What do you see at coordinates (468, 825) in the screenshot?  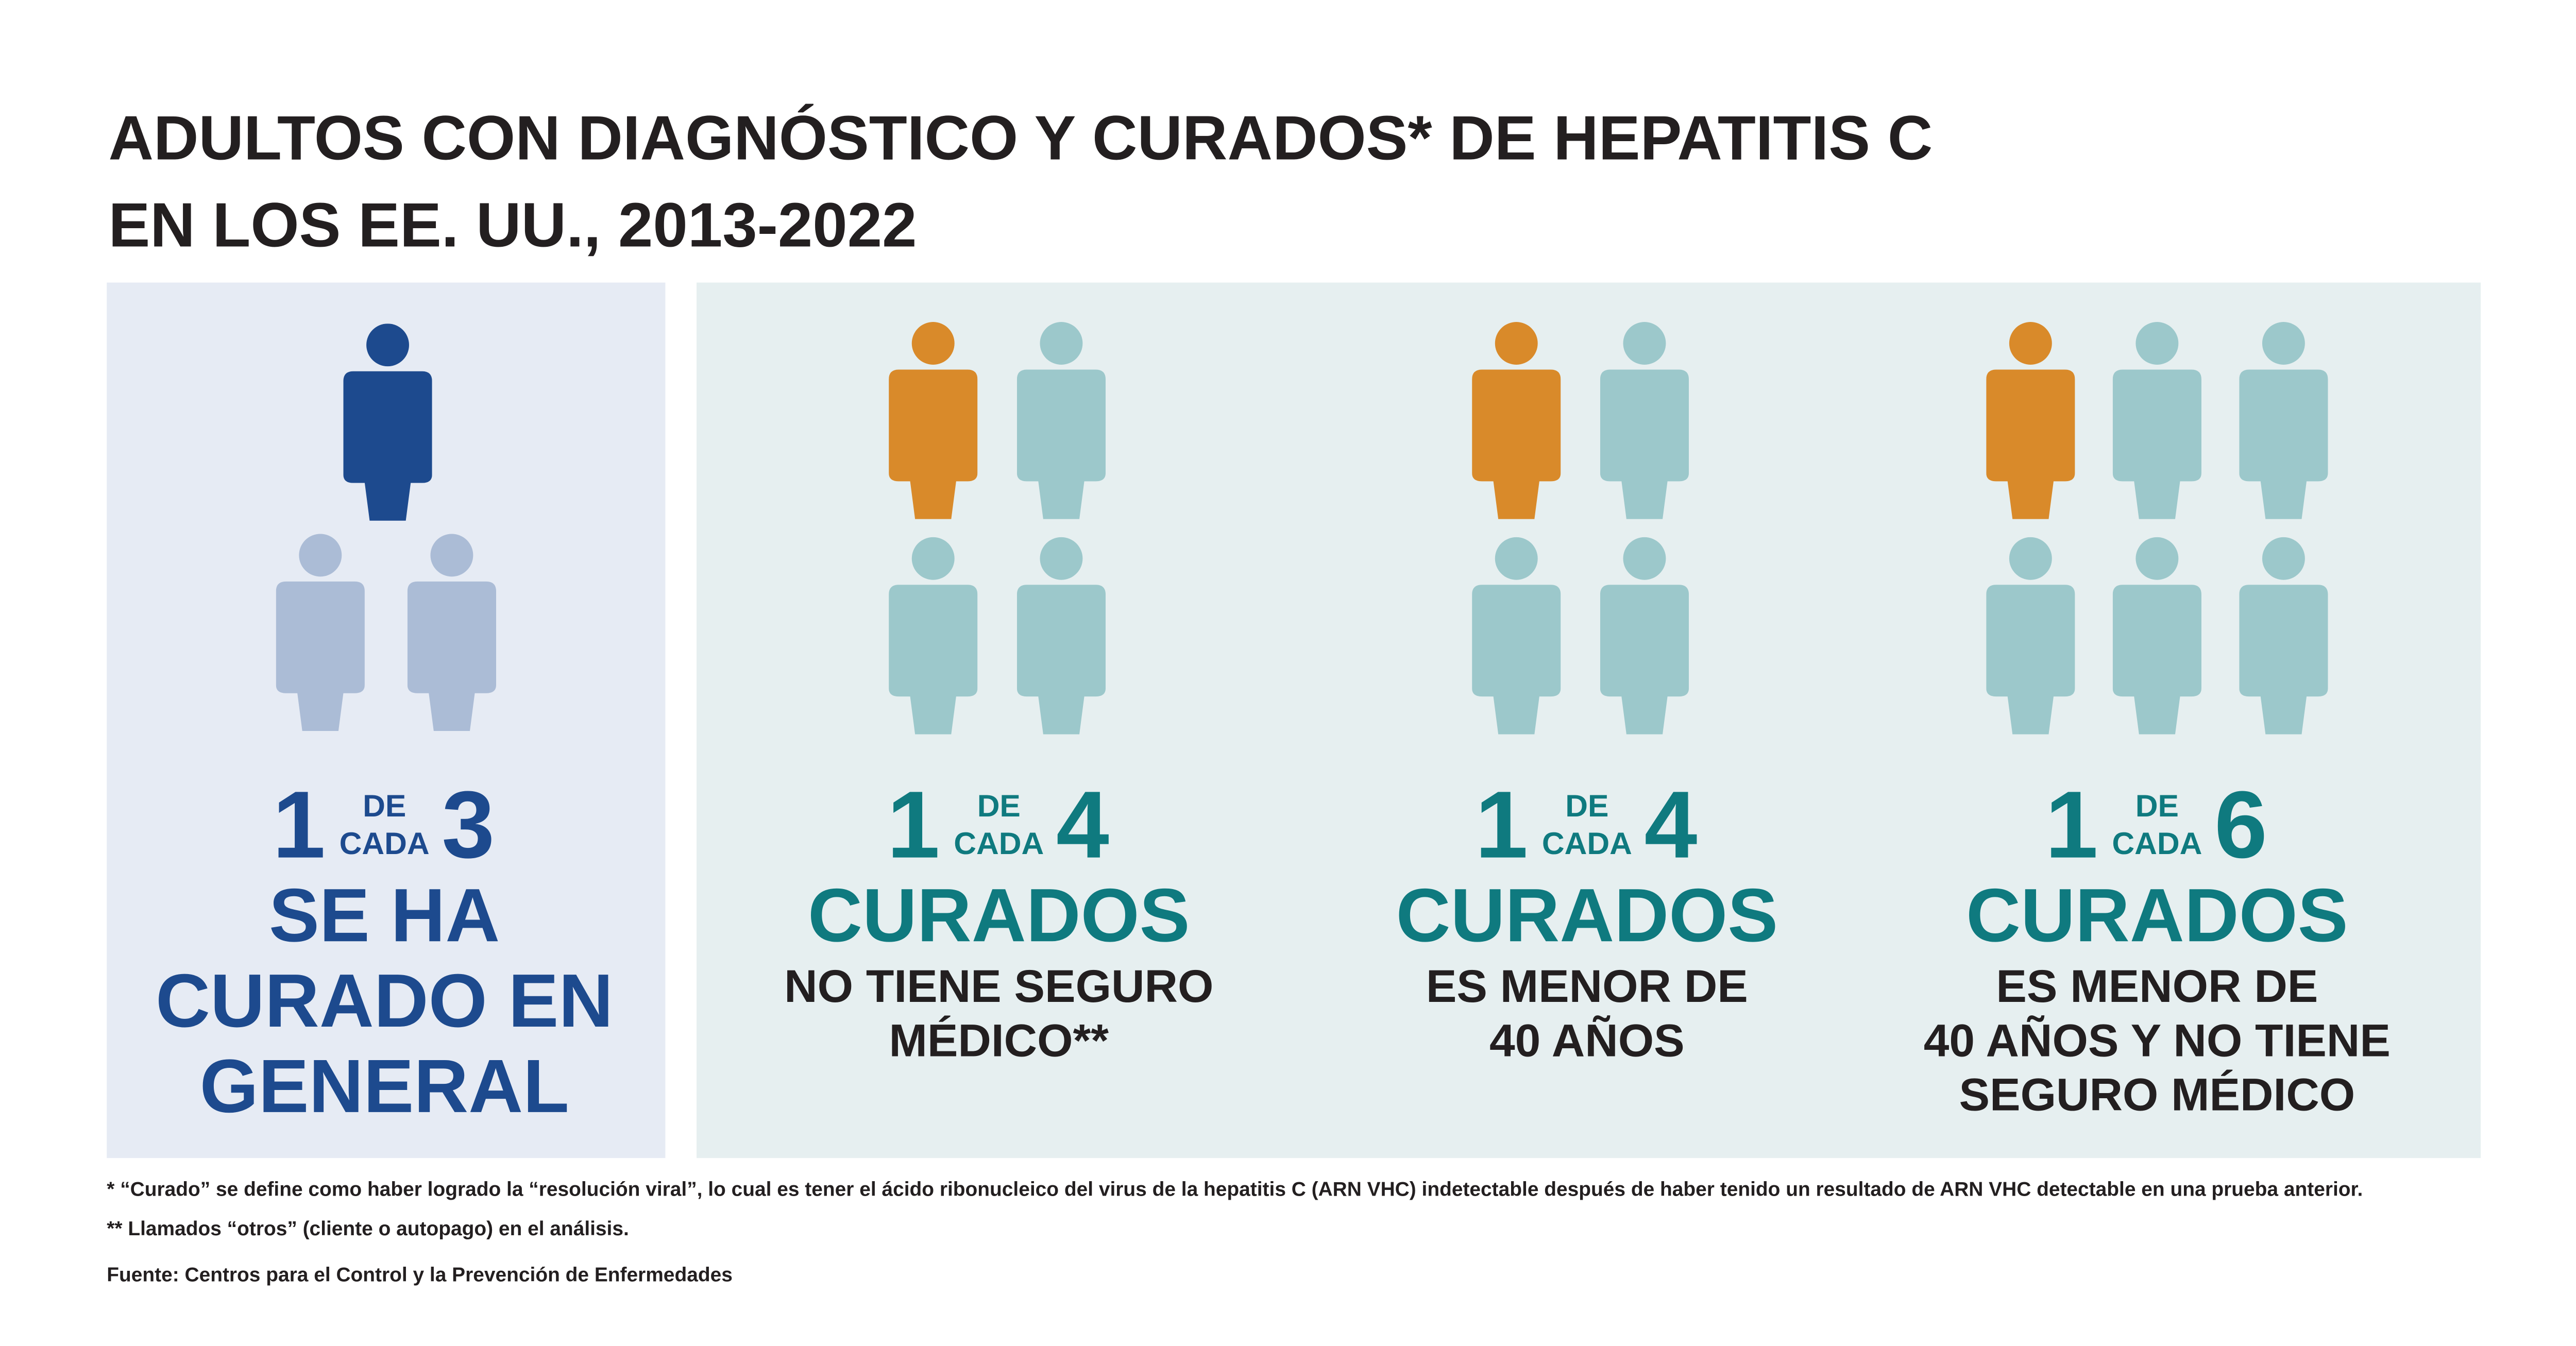 I see `ratio-denominator: 3` at bounding box center [468, 825].